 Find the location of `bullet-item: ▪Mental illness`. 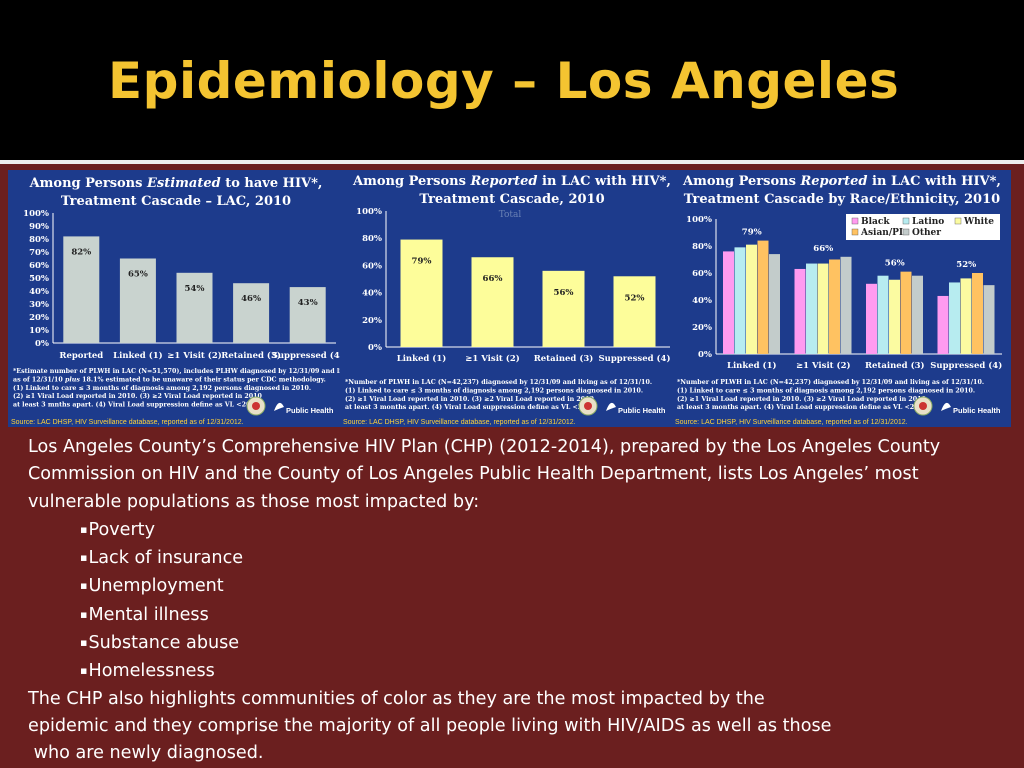

bullet-item: ▪Mental illness is located at coordinates (541, 615).